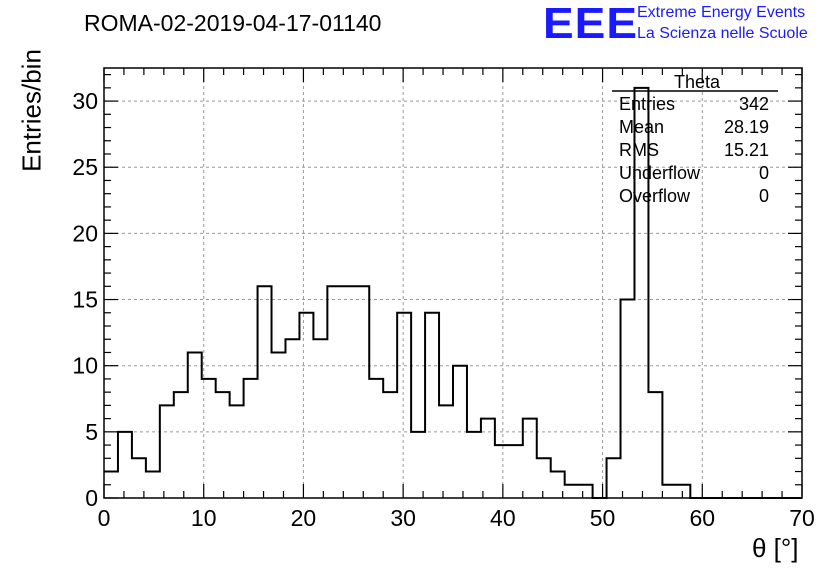  What do you see at coordinates (660, 173) in the screenshot?
I see `stats-row-label: Underflow` at bounding box center [660, 173].